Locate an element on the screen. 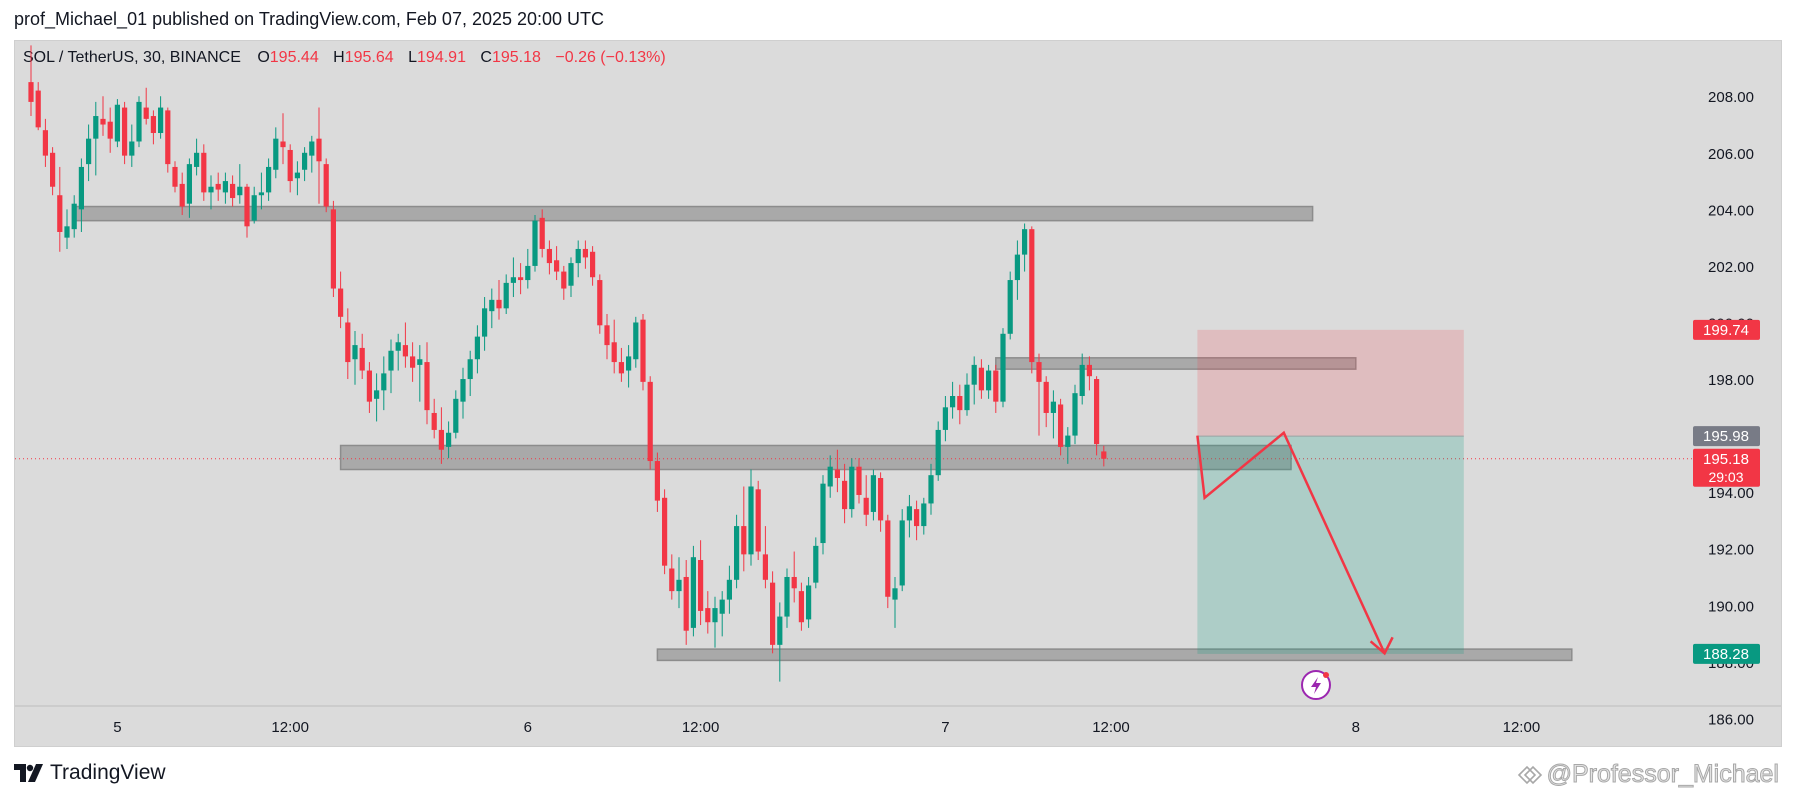 The image size is (1793, 798). x-tick-label: 6 is located at coordinates (528, 727).